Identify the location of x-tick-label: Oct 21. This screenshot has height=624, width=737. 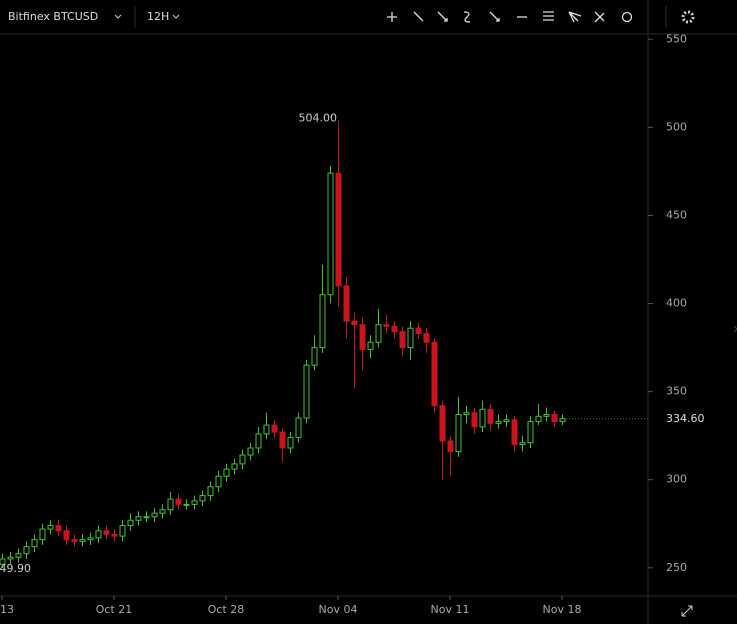
(114, 609).